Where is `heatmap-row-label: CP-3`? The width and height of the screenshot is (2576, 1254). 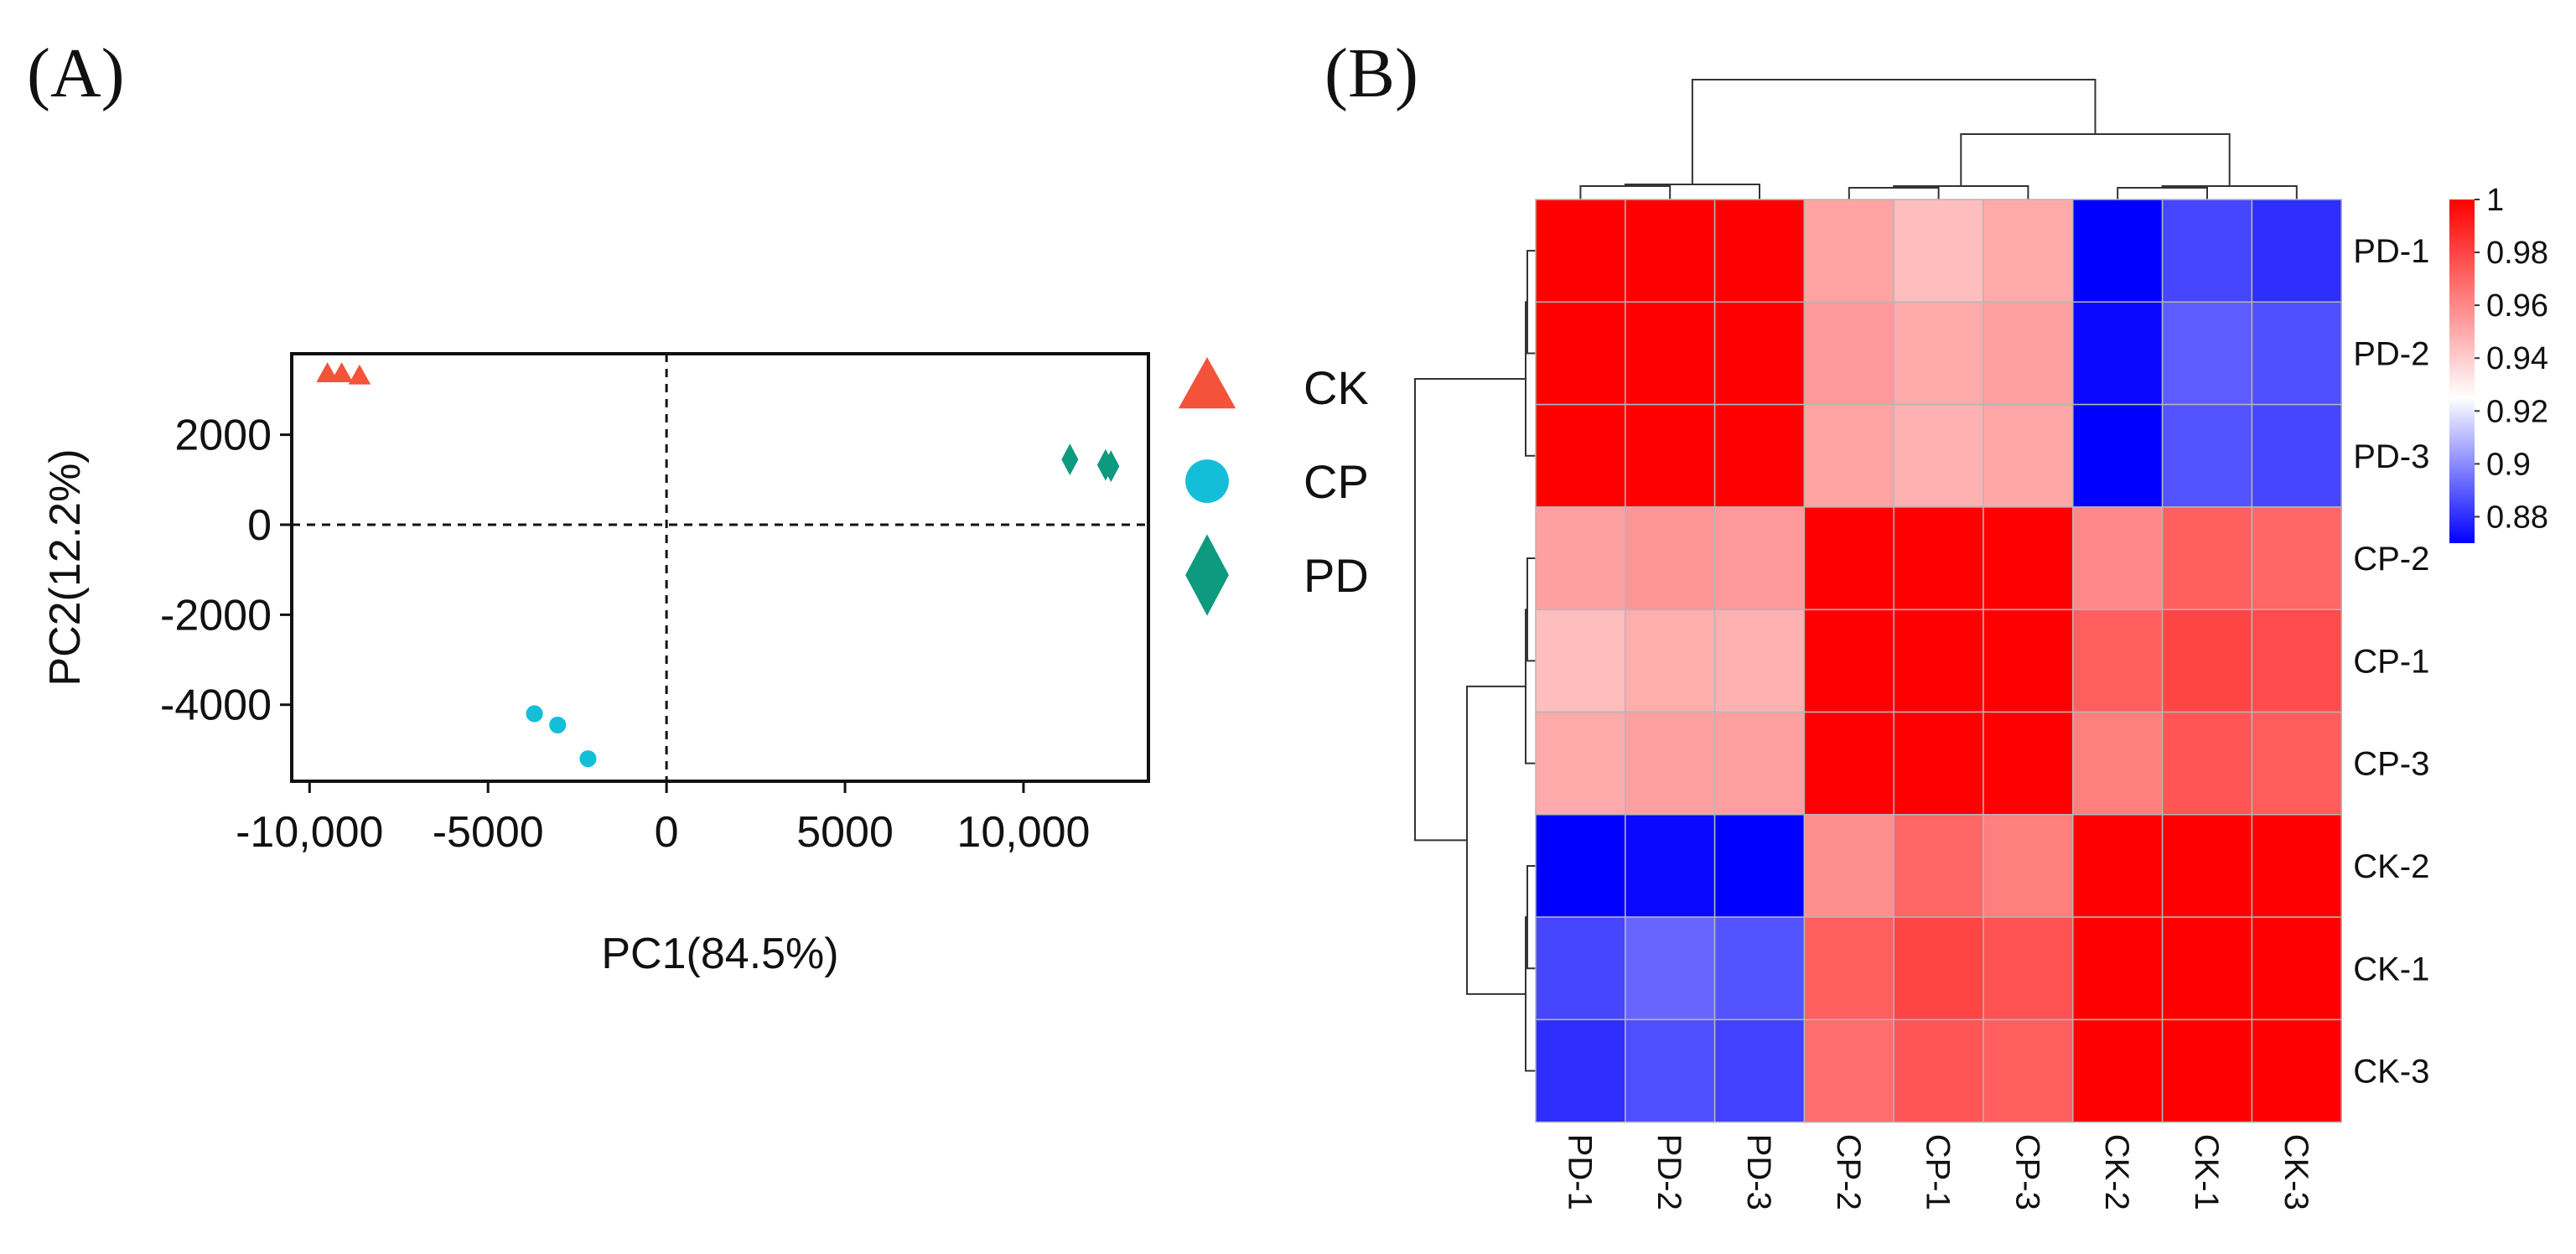
heatmap-row-label: CP-3 is located at coordinates (2391, 764).